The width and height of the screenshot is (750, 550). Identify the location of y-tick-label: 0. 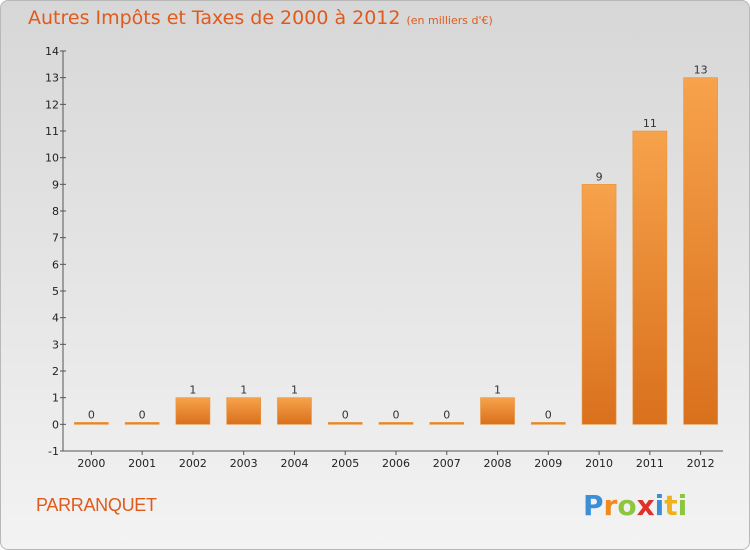
(55, 424).